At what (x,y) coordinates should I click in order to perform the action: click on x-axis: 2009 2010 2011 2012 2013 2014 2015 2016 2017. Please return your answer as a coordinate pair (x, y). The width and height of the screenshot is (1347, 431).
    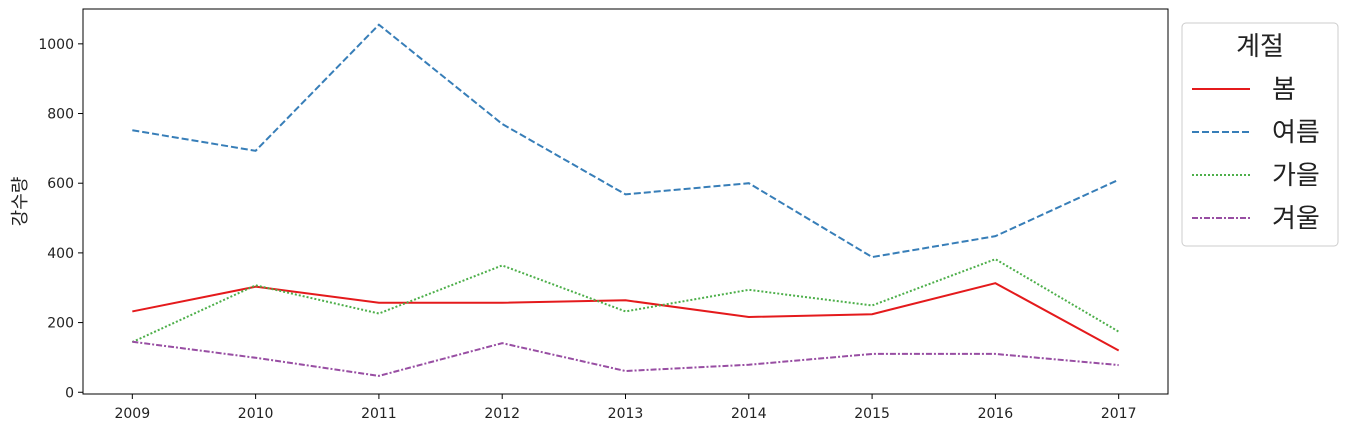
    Looking at the image, I should click on (625, 408).